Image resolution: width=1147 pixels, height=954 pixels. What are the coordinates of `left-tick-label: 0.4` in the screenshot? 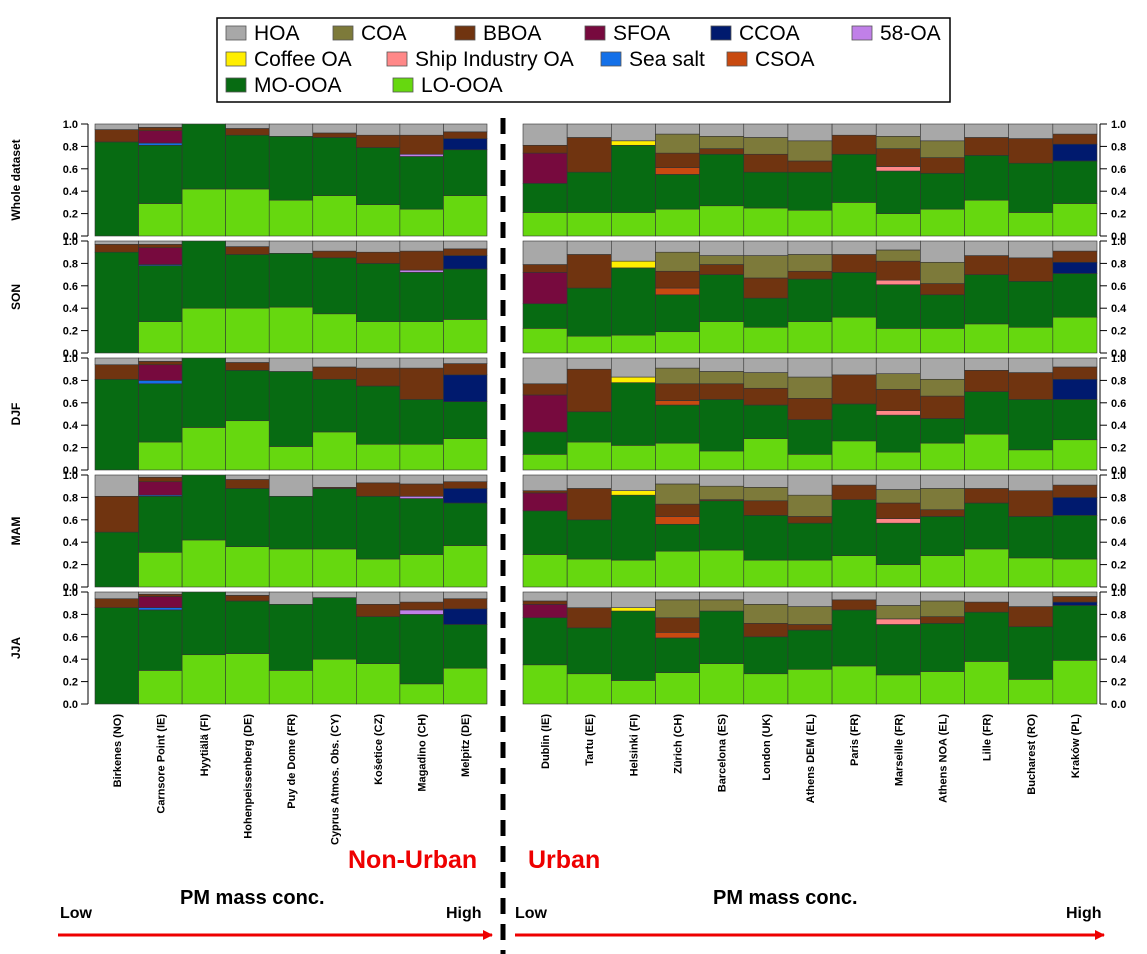 It's located at (71, 426).